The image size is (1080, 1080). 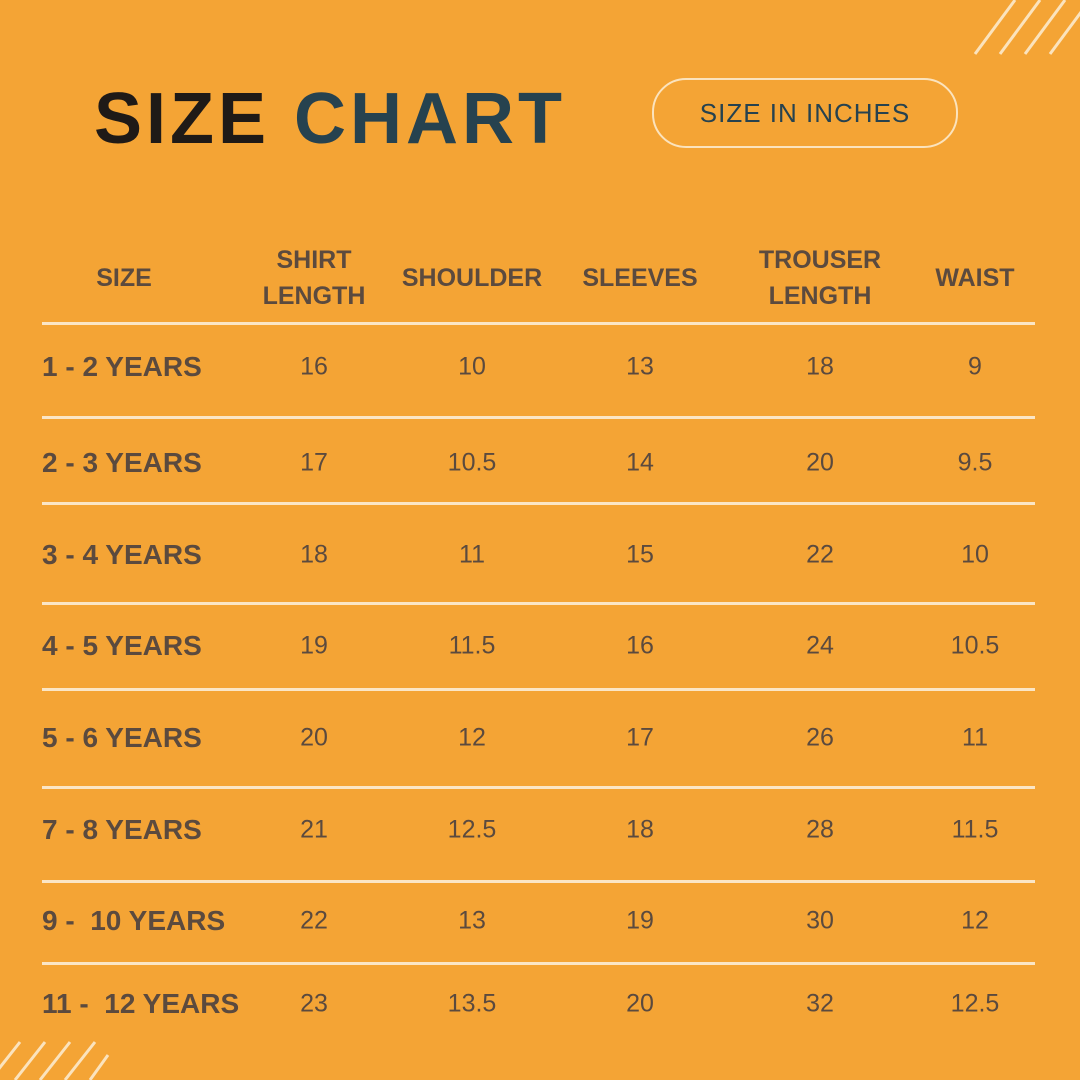 What do you see at coordinates (122, 462) in the screenshot?
I see `size-label: 2 - 3 YEARS` at bounding box center [122, 462].